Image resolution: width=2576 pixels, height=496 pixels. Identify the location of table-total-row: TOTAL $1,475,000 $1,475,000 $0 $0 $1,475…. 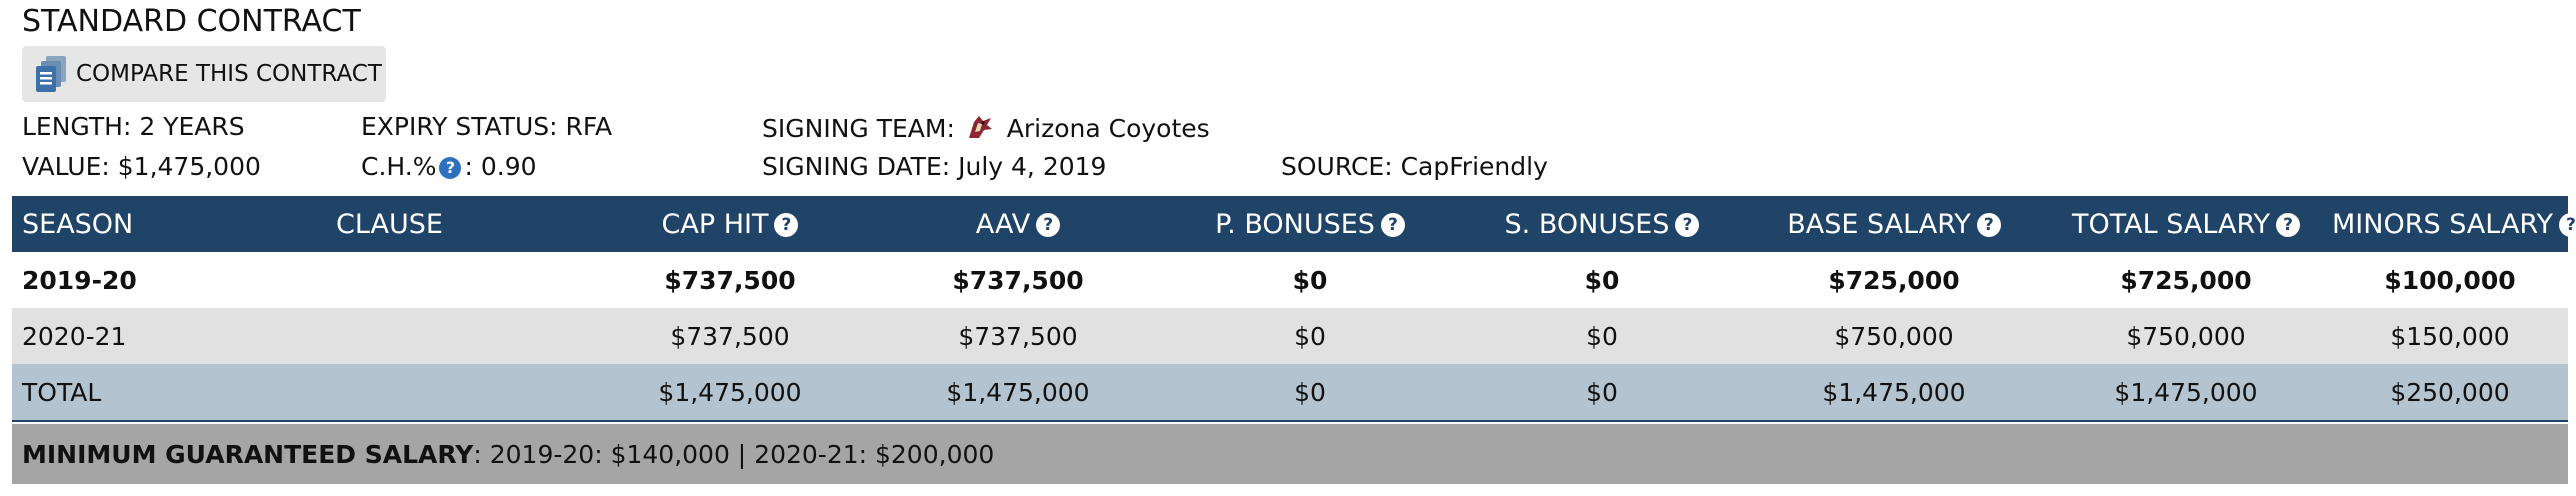
(1290, 393).